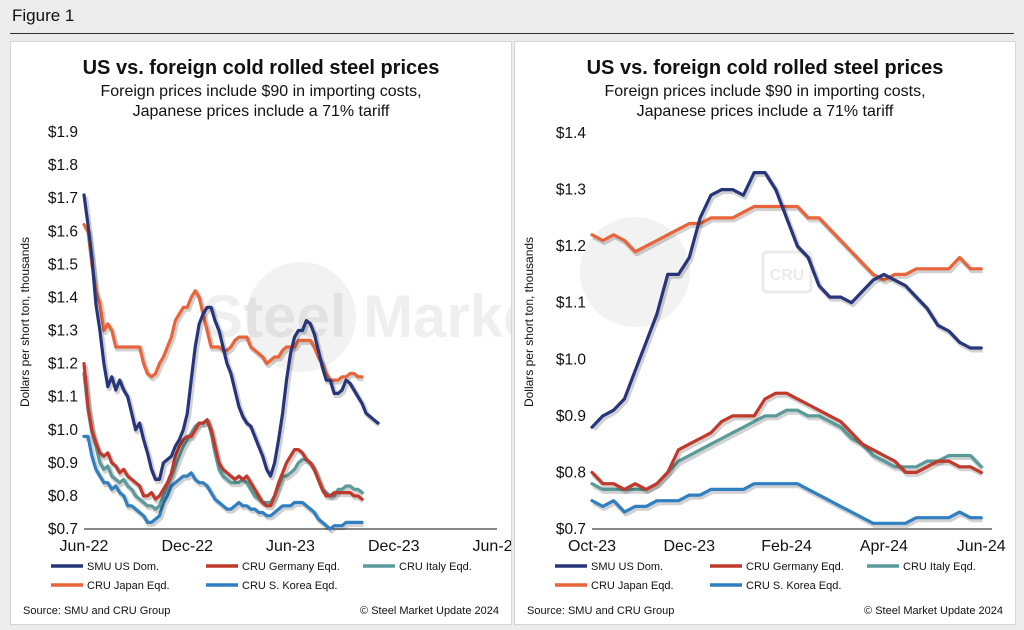 Image resolution: width=1024 pixels, height=630 pixels. I want to click on x-tick-label: Dec-22, so click(187, 546).